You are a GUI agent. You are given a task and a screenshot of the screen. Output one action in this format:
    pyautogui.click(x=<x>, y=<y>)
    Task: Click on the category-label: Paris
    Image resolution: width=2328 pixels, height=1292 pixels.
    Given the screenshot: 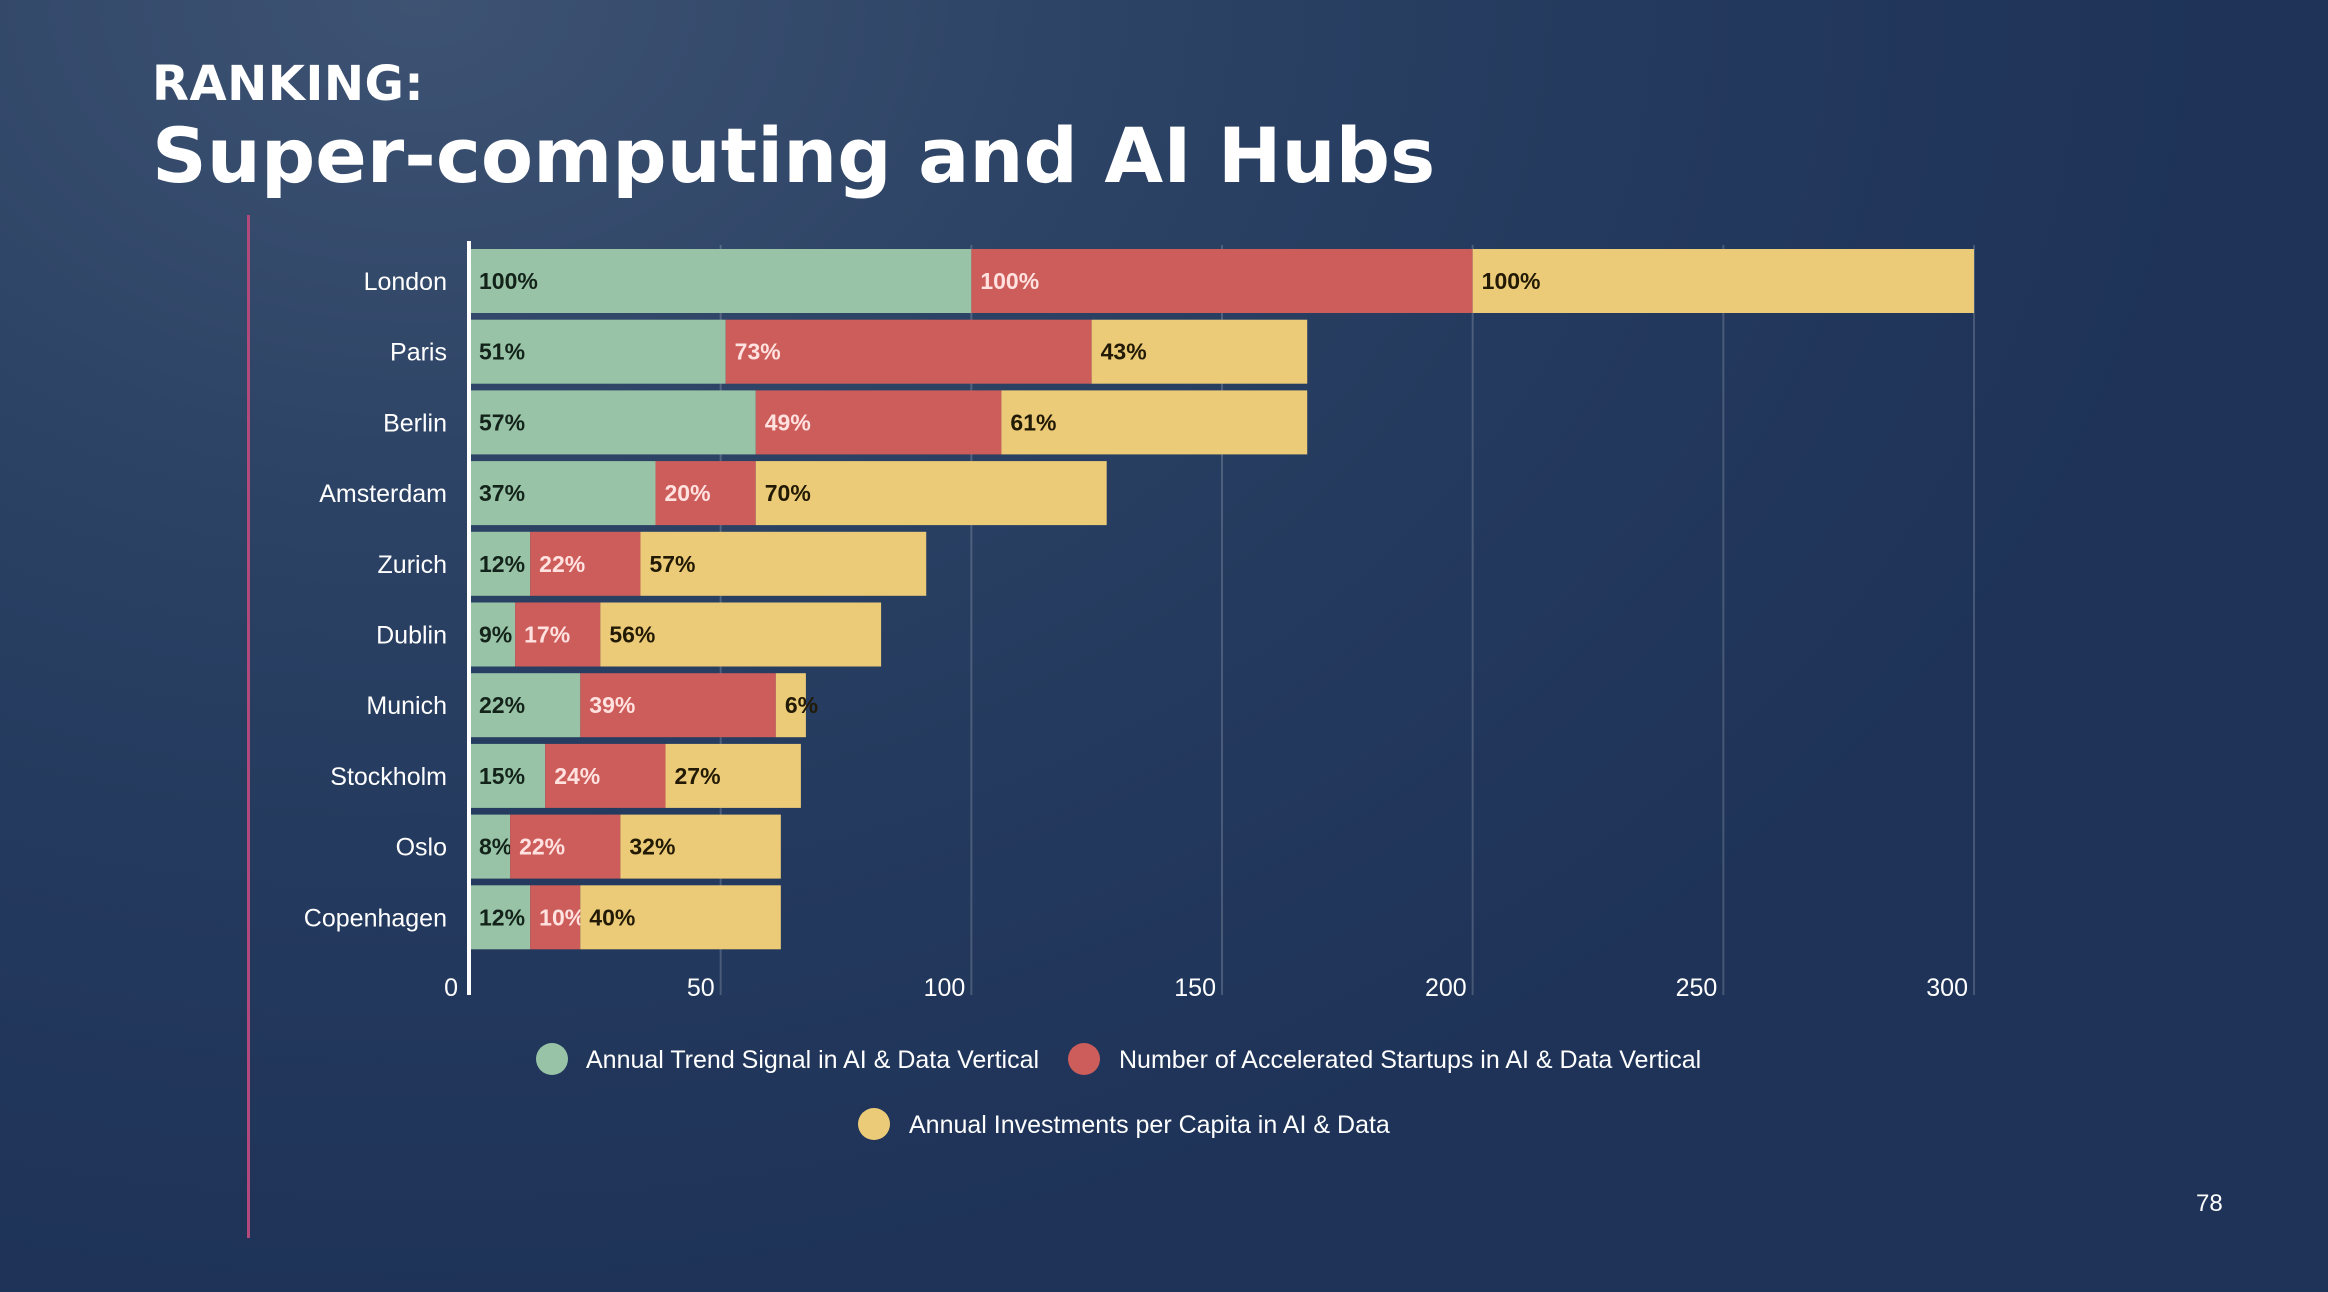 What is the action you would take?
    pyautogui.click(x=418, y=353)
    